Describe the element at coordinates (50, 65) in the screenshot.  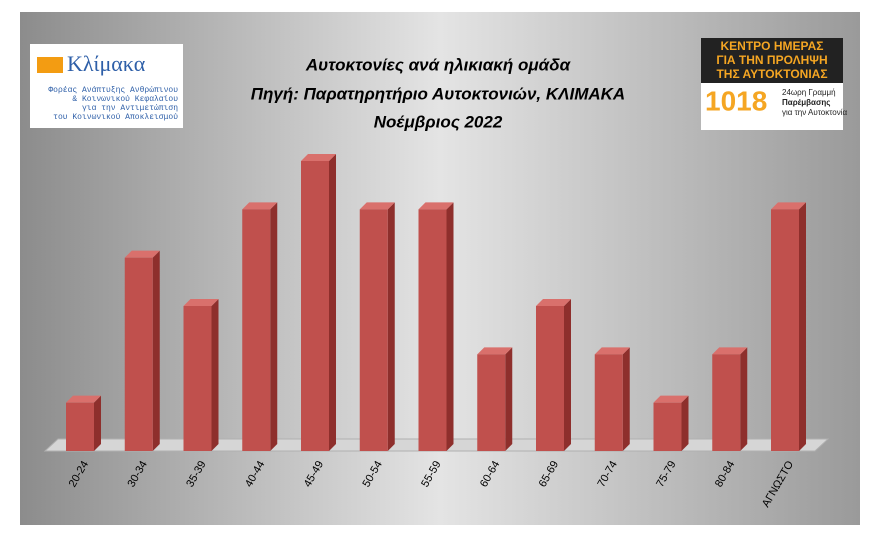
I see `logo-icon` at that location.